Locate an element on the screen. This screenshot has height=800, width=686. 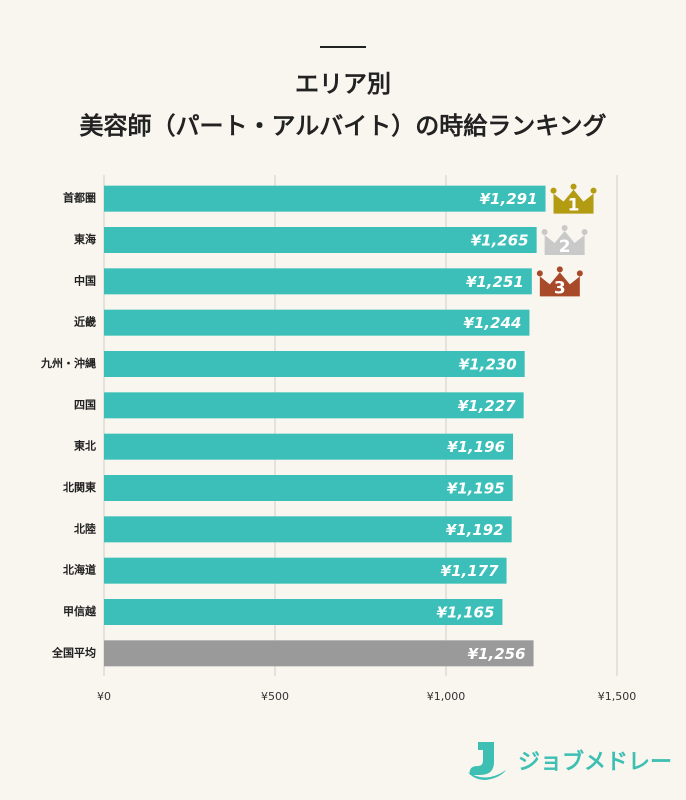
value-label: ¥1,244 is located at coordinates (493, 323).